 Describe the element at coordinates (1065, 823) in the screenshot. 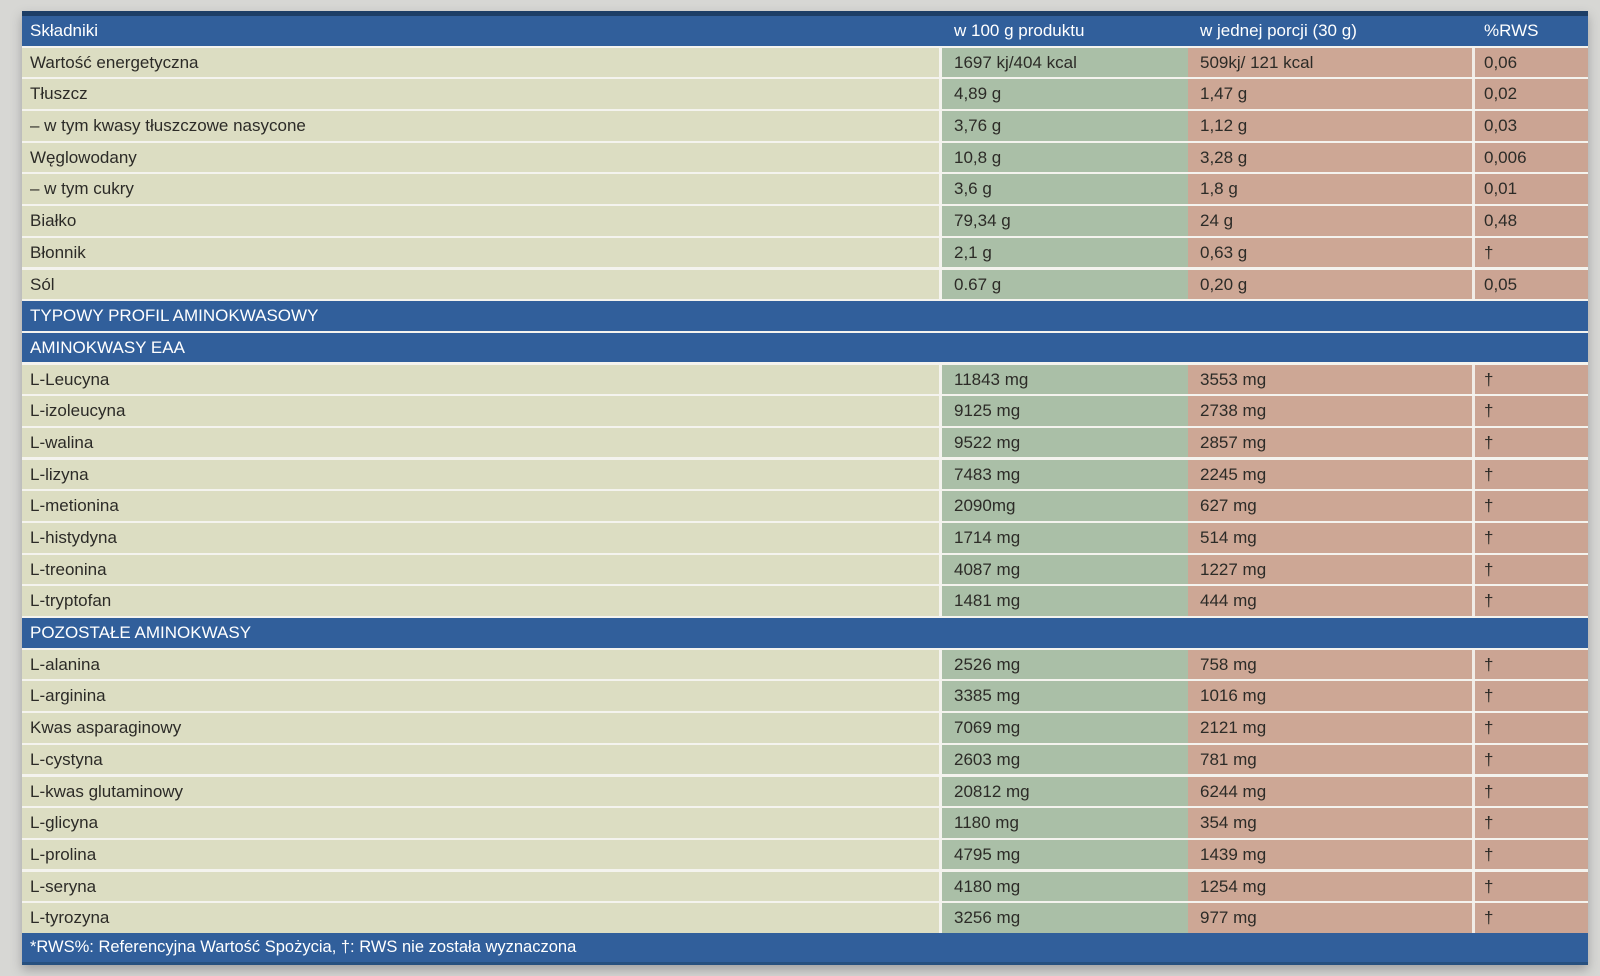

I see `per-100g-cell: 1180 mg` at that location.